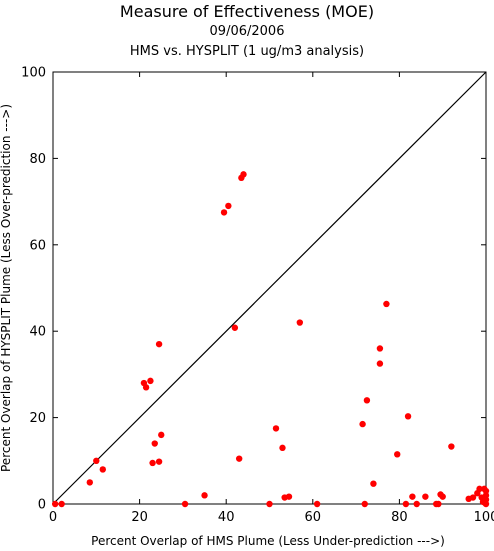 This screenshot has width=494, height=551. What do you see at coordinates (53, 517) in the screenshot?
I see `x-tick-label: 0` at bounding box center [53, 517].